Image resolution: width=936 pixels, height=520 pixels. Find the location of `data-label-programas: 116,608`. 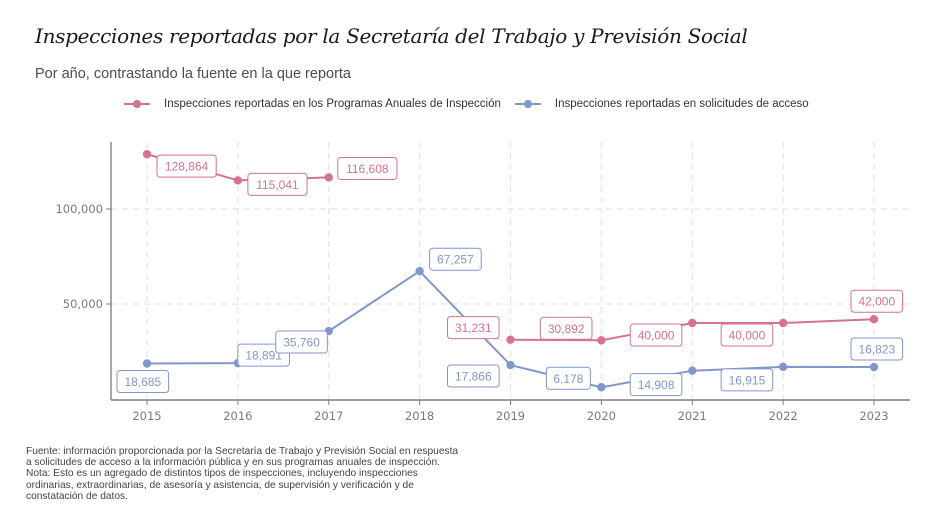

data-label-programas: 116,608 is located at coordinates (367, 168).